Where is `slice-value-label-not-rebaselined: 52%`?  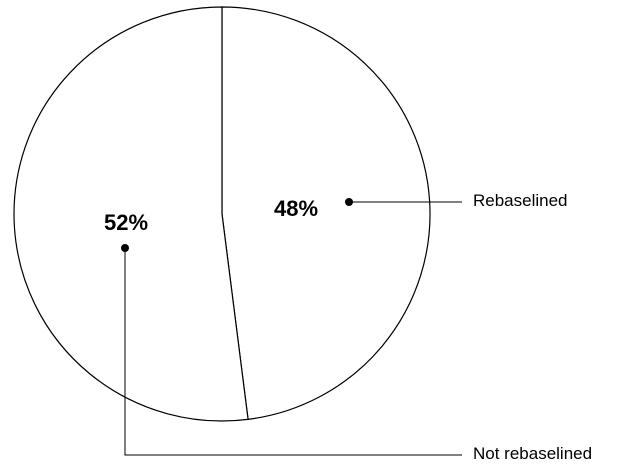 slice-value-label-not-rebaselined: 52% is located at coordinates (126, 222).